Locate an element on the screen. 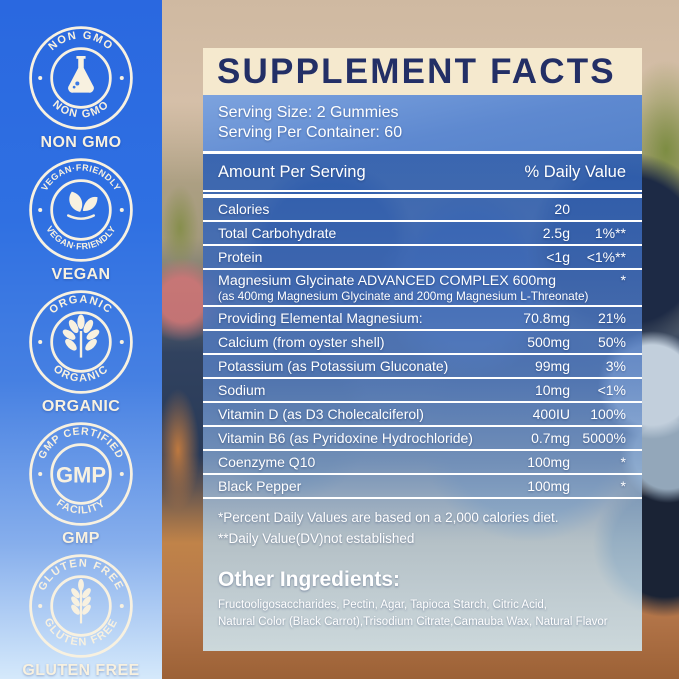 Image resolution: width=679 pixels, height=679 pixels. badge-gmp: GMP CERTIFIED FACILITY GMP GMP is located at coordinates (81, 483).